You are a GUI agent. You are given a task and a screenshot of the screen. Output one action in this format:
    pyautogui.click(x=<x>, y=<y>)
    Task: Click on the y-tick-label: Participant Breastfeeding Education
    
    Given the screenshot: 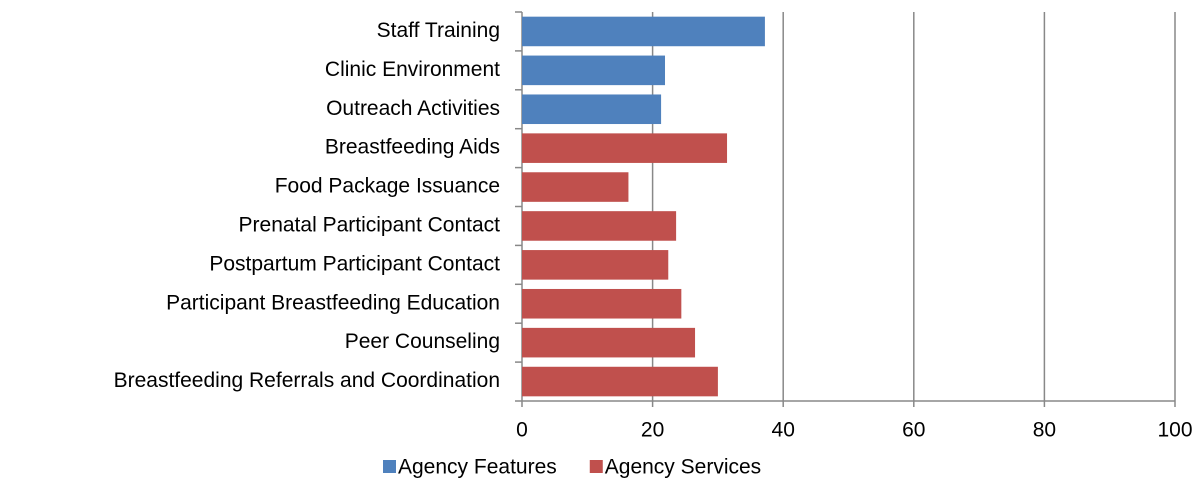 What is the action you would take?
    pyautogui.click(x=333, y=302)
    